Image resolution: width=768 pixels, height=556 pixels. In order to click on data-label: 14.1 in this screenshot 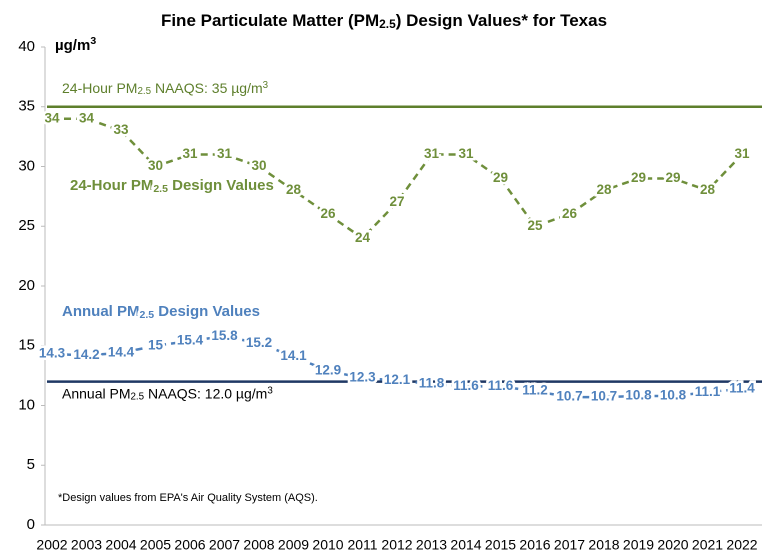, I will do `click(293, 355)`.